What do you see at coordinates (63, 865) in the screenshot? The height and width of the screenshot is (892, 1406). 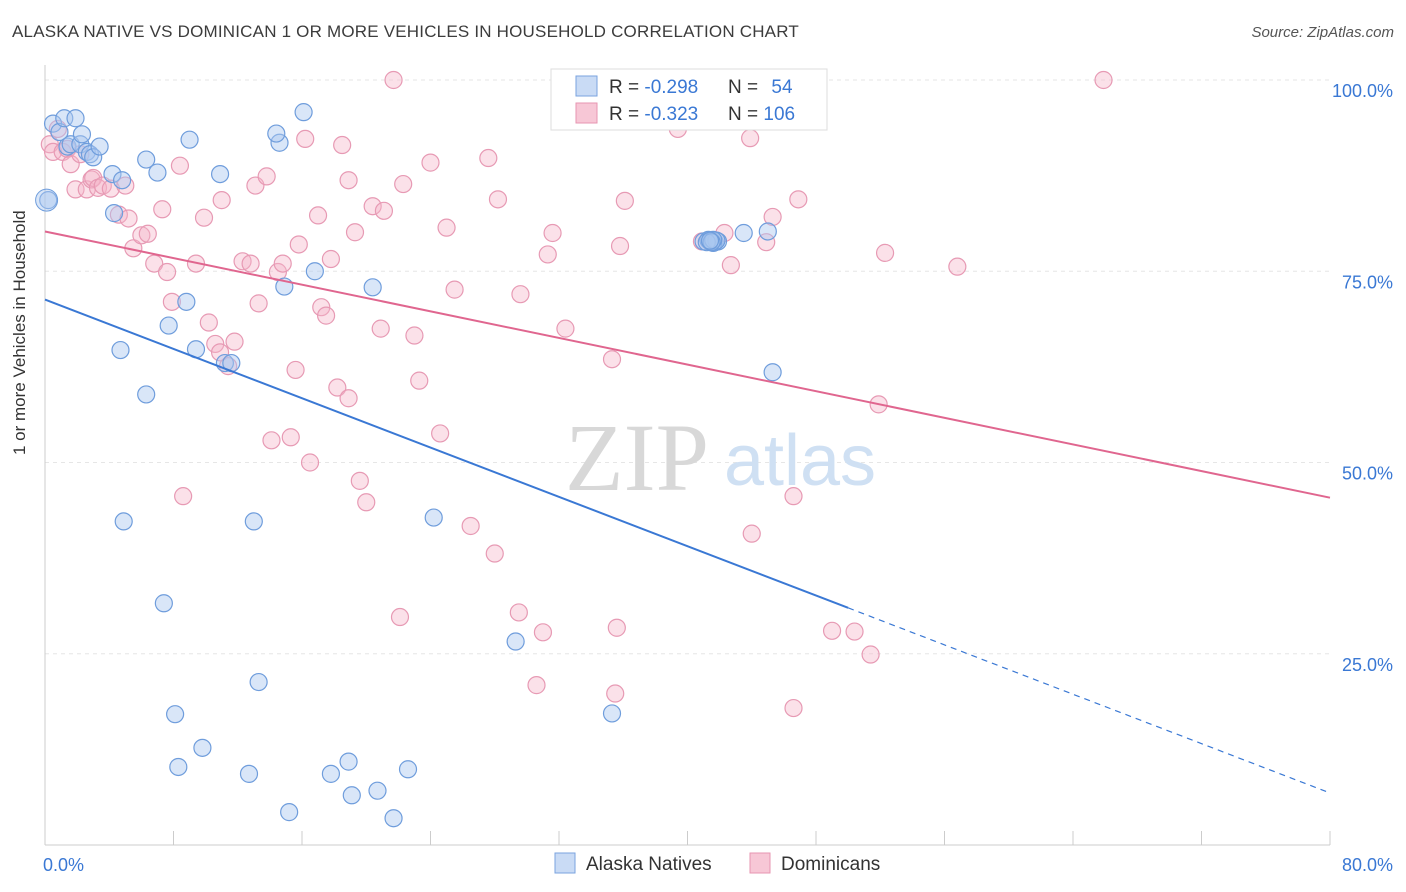 I see `x-tick-label: 0.0%` at bounding box center [63, 865].